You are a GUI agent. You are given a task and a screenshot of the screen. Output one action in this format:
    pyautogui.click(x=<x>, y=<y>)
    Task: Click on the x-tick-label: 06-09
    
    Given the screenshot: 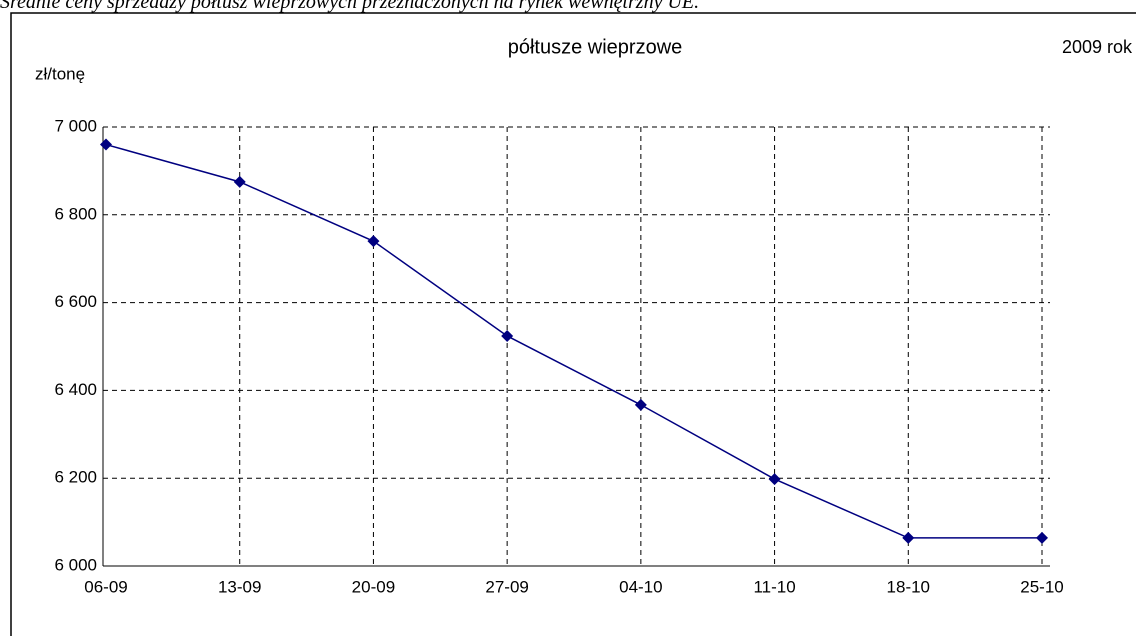 What is the action you would take?
    pyautogui.click(x=105, y=586)
    